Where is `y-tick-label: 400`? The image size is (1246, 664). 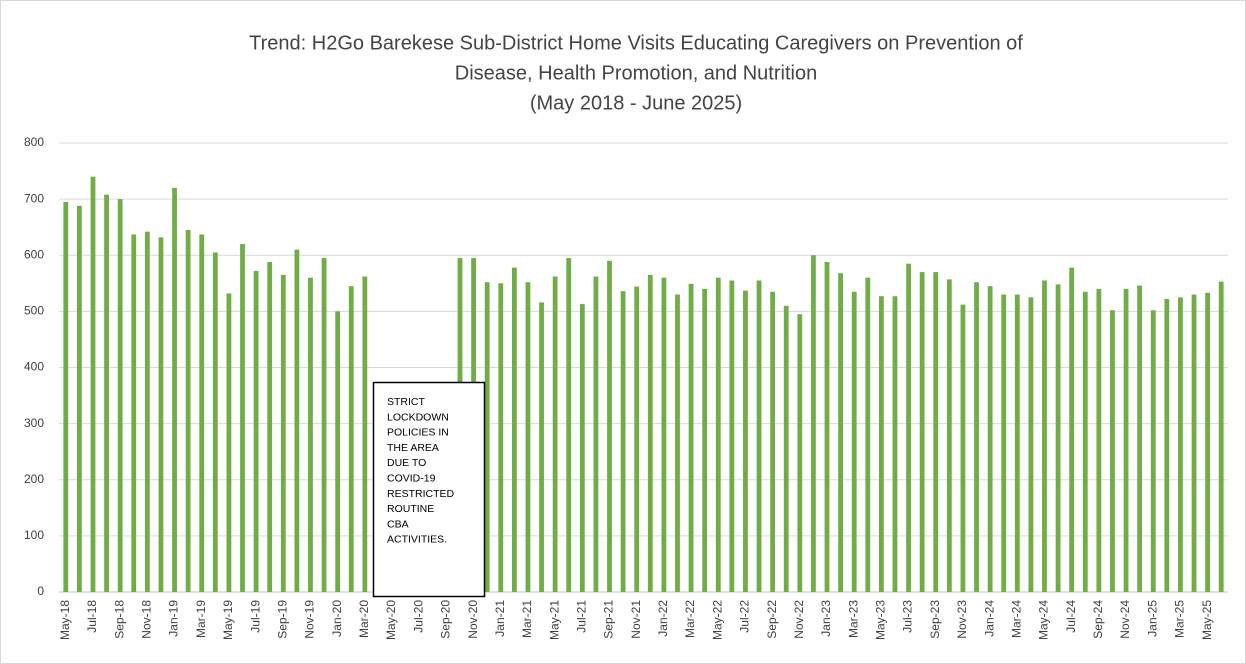 y-tick-label: 400 is located at coordinates (34, 367).